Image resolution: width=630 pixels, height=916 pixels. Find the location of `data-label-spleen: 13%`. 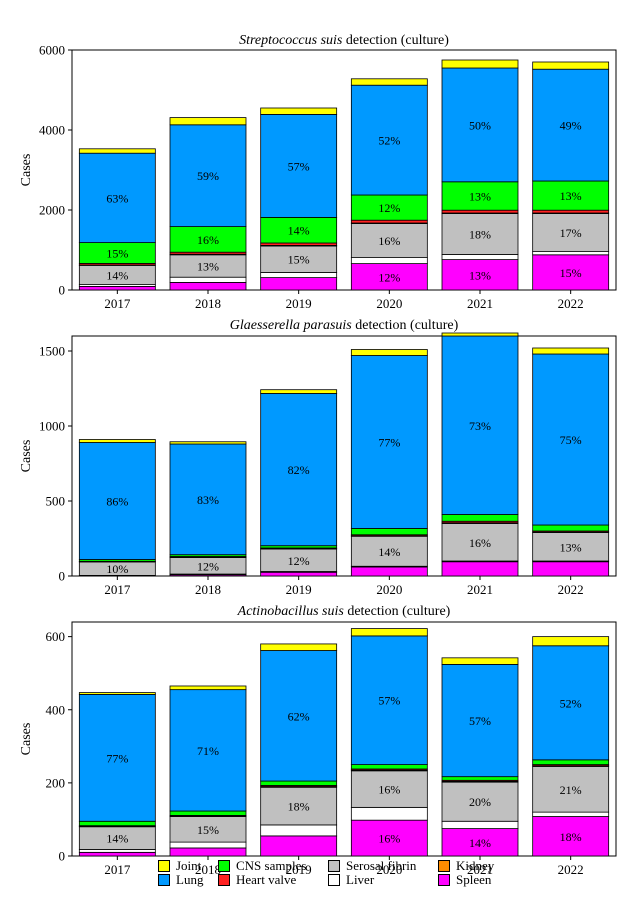

data-label-spleen: 13% is located at coordinates (480, 275).